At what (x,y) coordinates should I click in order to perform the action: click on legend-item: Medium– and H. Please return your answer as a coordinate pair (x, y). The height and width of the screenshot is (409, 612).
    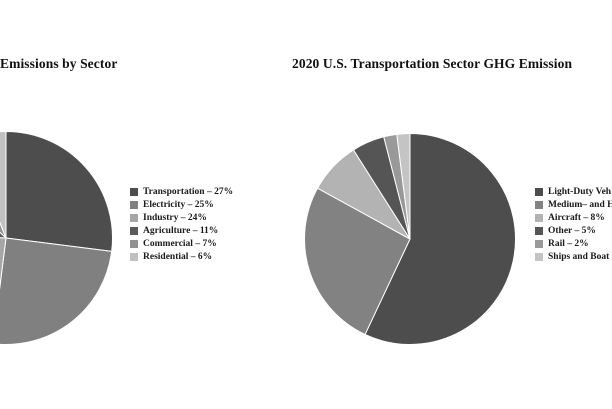
    Looking at the image, I should click on (573, 204).